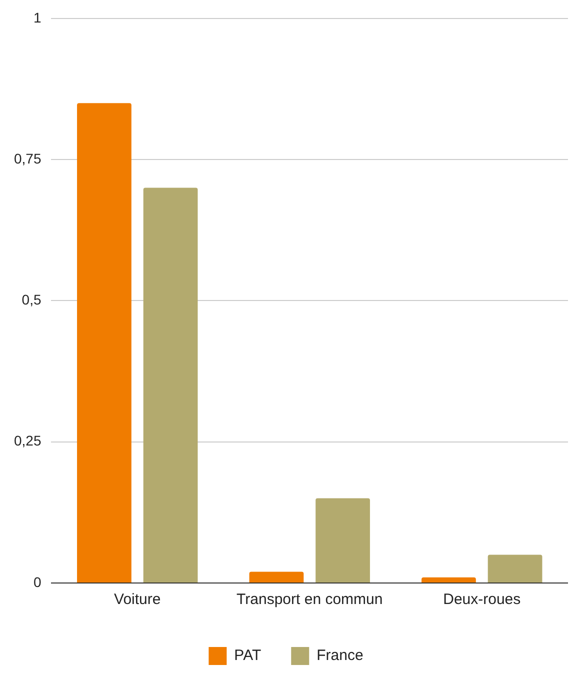  Describe the element at coordinates (28, 158) in the screenshot. I see `y-tick-label: 0,75` at that location.